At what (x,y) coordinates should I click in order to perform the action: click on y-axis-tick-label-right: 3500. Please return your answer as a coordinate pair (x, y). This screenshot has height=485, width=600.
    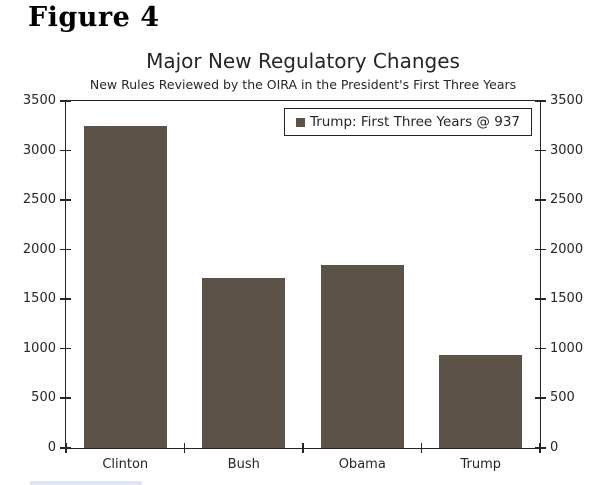
    Looking at the image, I should click on (567, 100).